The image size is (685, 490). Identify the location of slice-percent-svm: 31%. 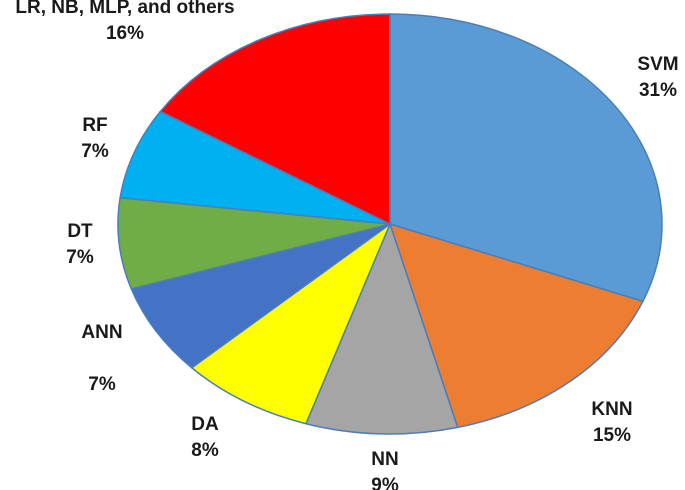
(658, 90).